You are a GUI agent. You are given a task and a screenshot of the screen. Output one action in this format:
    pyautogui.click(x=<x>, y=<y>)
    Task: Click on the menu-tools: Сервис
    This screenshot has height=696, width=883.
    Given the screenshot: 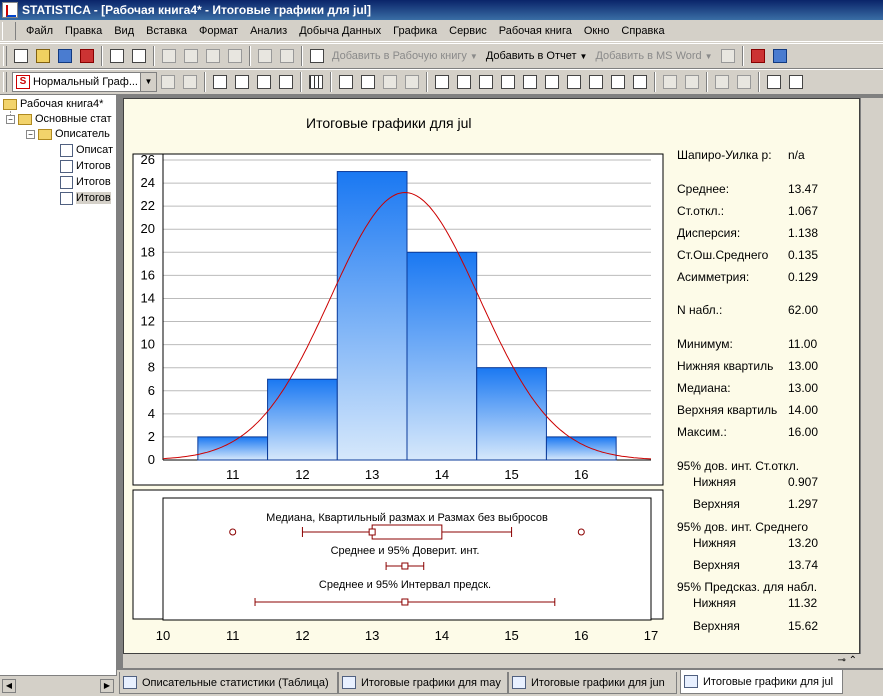 What is the action you would take?
    pyautogui.click(x=468, y=30)
    